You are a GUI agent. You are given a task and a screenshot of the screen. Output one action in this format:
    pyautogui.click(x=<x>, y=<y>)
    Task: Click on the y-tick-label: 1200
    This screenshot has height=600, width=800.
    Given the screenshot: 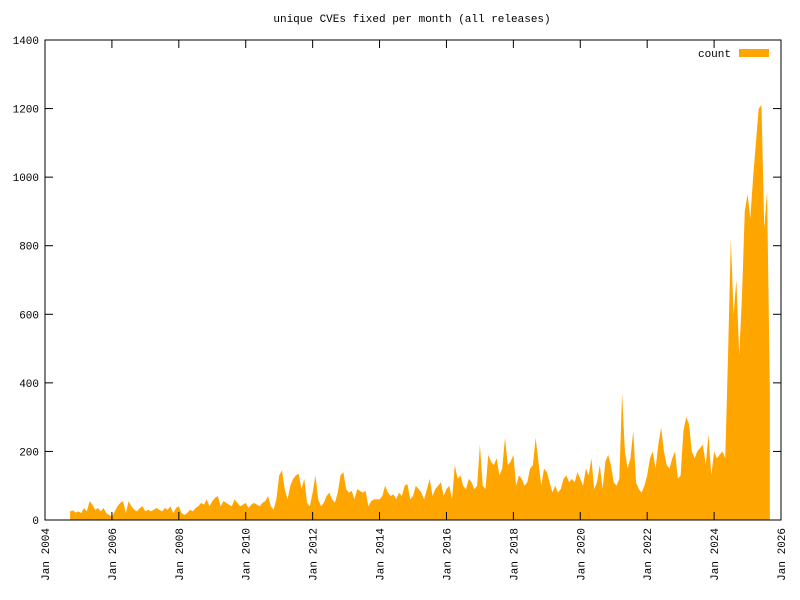 What is the action you would take?
    pyautogui.click(x=26, y=111)
    